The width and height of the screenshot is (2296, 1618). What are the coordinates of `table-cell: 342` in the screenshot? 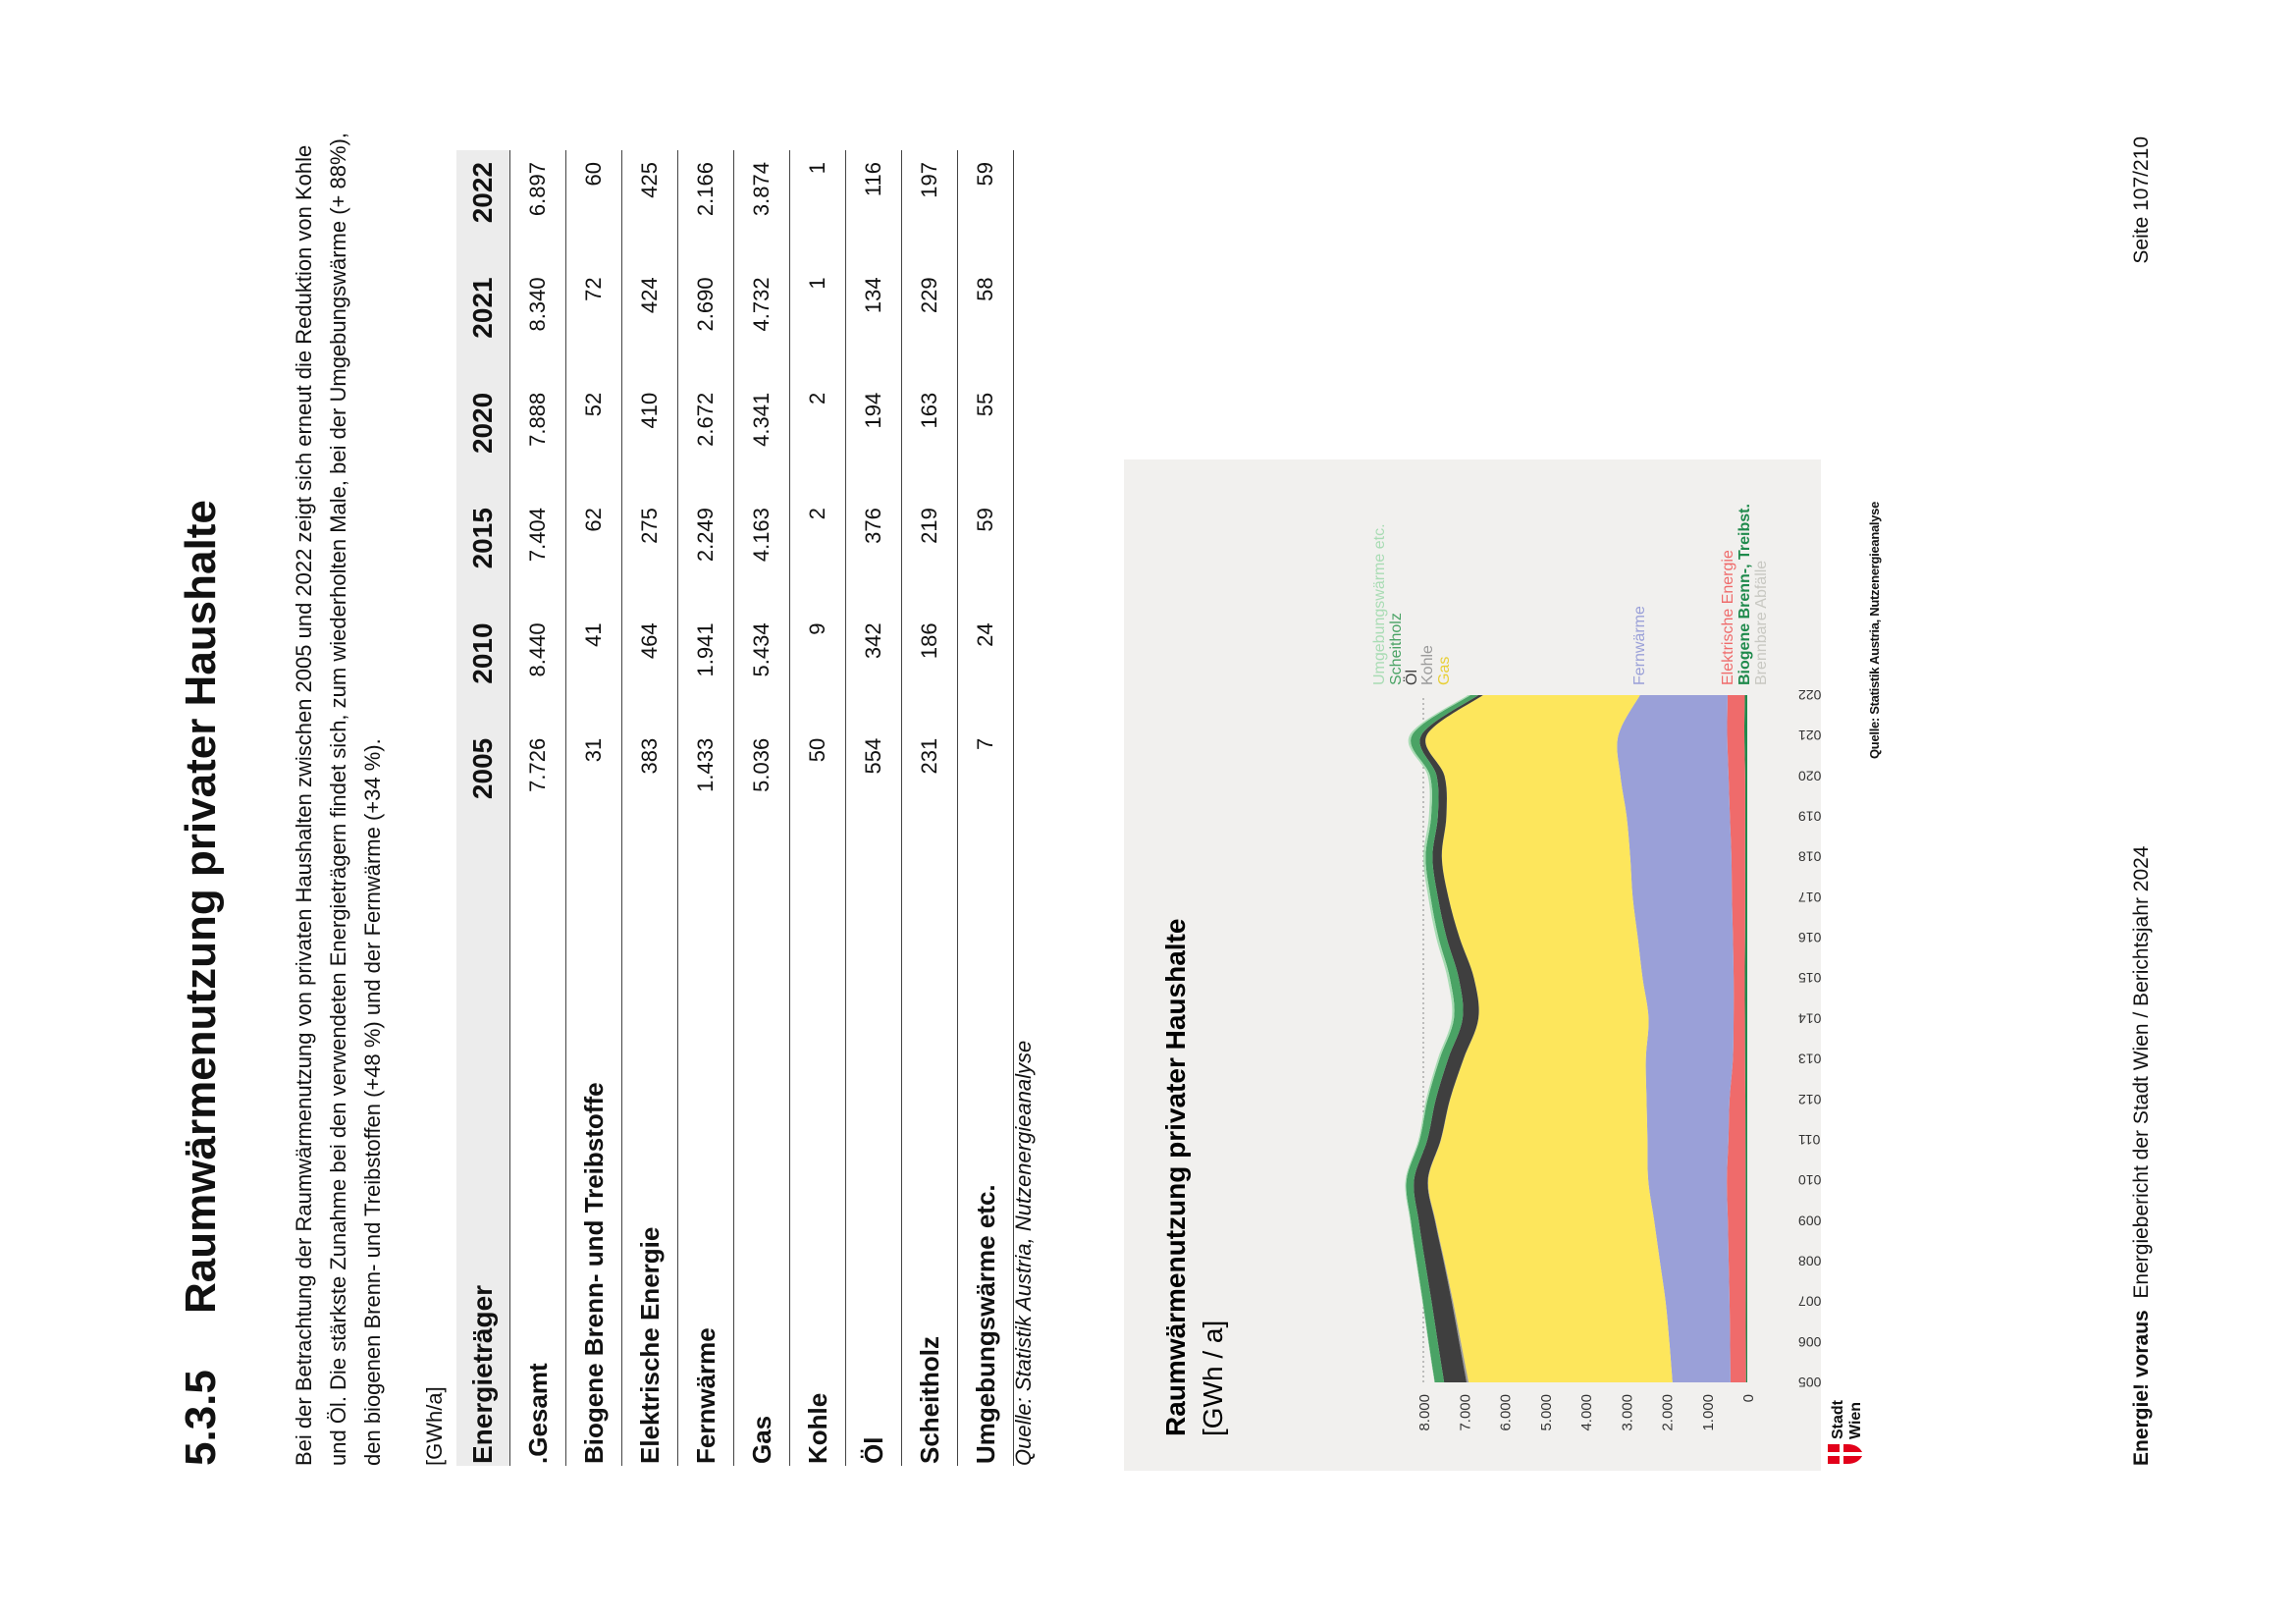 It's located at (873, 669).